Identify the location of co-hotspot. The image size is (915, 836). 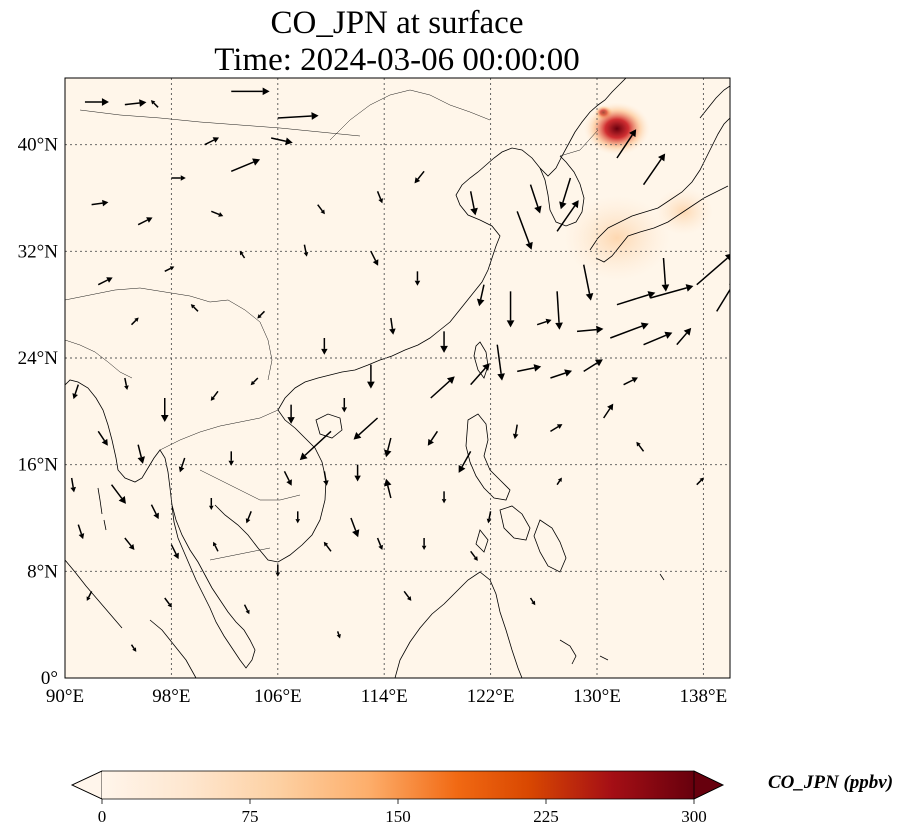
(617, 129).